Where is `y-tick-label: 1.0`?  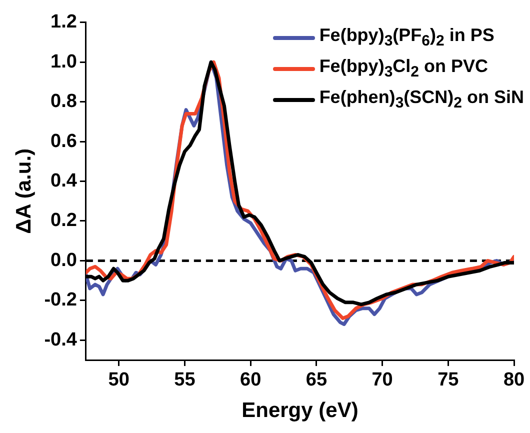 y-tick-label: 1.0 is located at coordinates (63, 61).